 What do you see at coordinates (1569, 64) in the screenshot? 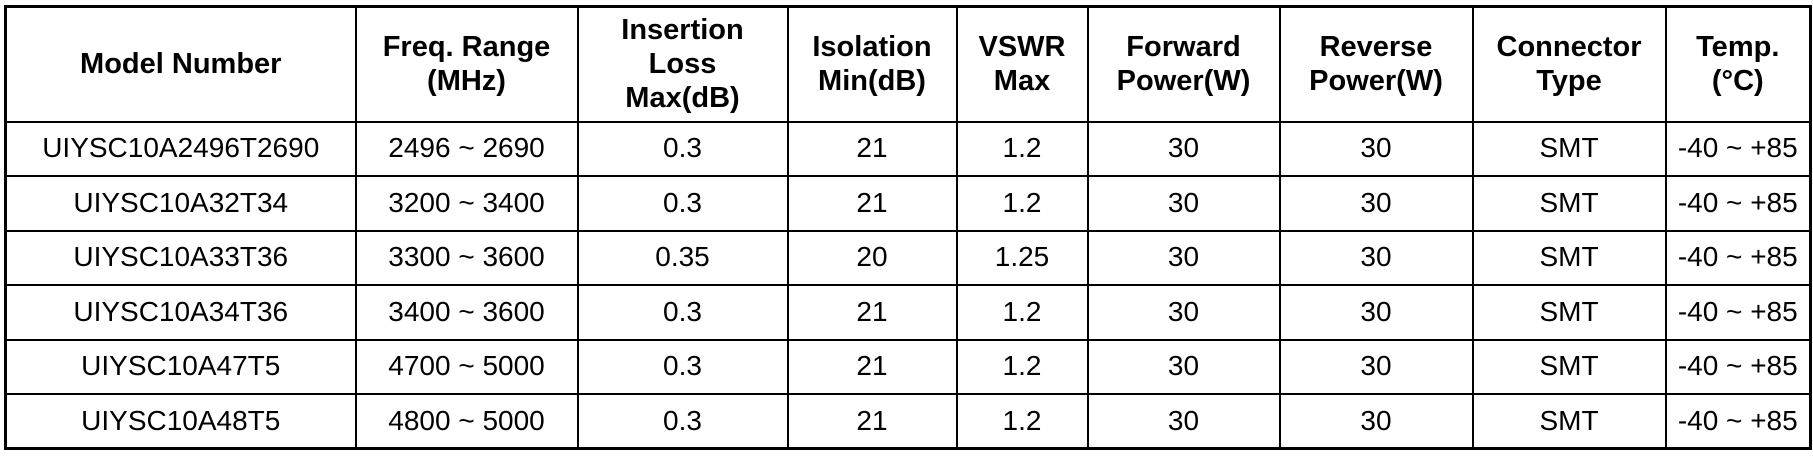
I see `column-header-connector-type: Connector Type` at bounding box center [1569, 64].